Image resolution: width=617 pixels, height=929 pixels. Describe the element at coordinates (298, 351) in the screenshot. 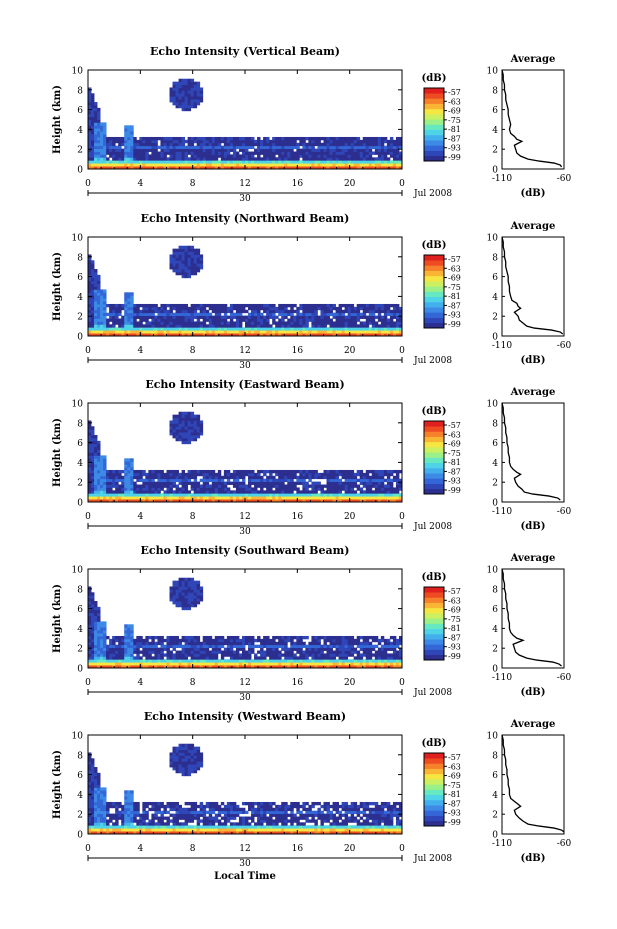

I see `x-tick-label: 16` at that location.